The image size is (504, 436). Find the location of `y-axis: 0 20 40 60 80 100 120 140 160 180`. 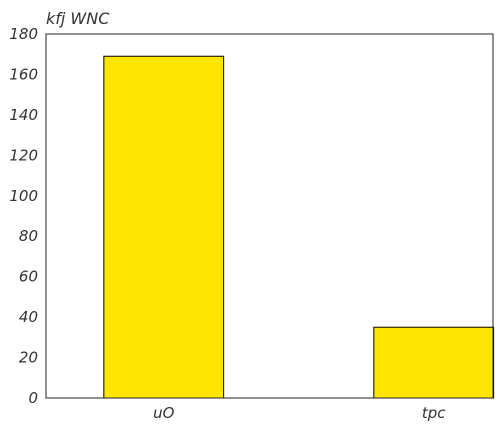

y-axis: 0 20 40 60 80 100 120 140 160 180 is located at coordinates (23, 216).